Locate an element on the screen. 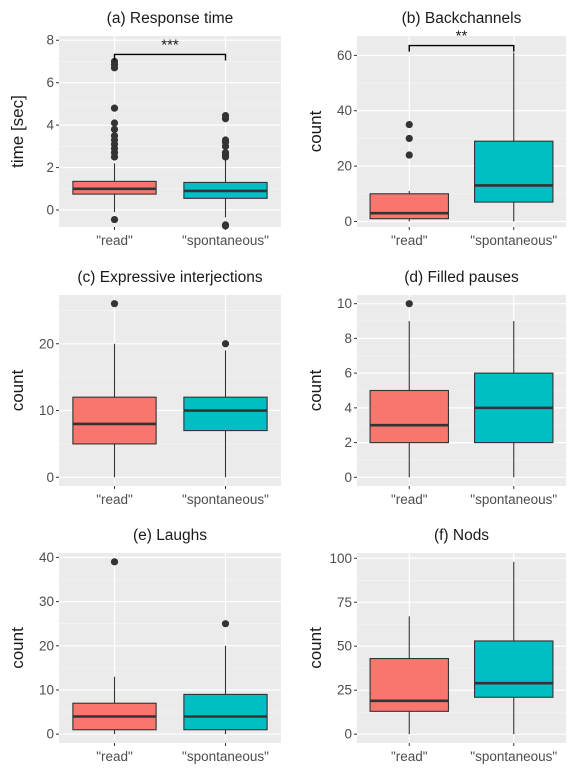 This screenshot has width=581, height=775. plot-panel is located at coordinates (170, 390).